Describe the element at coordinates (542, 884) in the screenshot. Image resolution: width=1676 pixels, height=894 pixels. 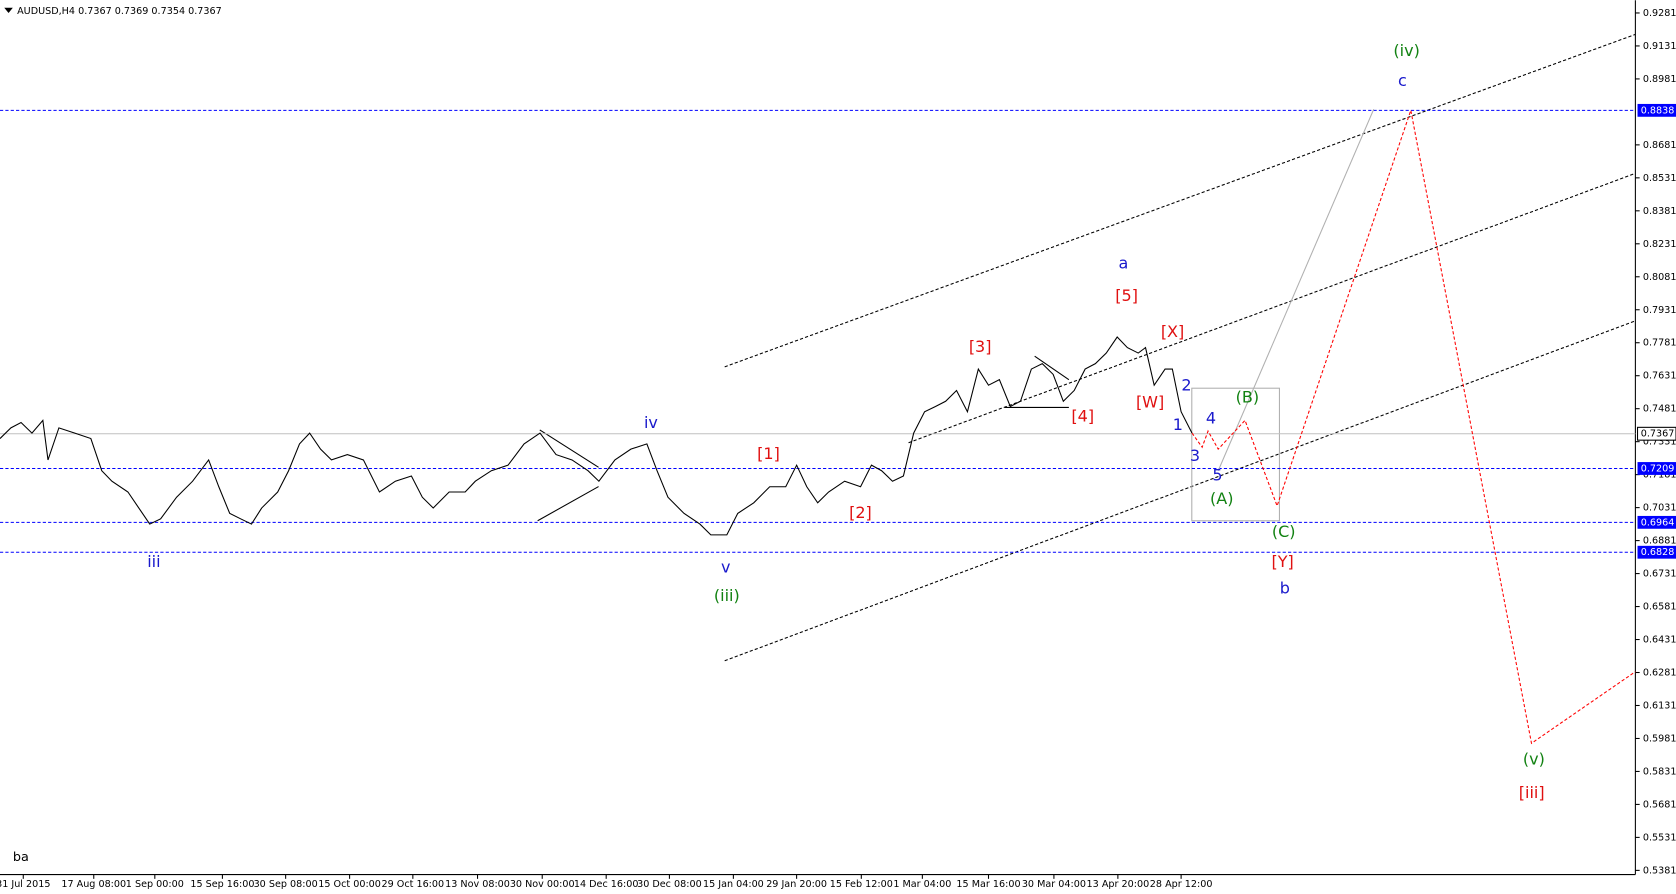
I see `x-tick-label: 30 Nov 00:00` at that location.